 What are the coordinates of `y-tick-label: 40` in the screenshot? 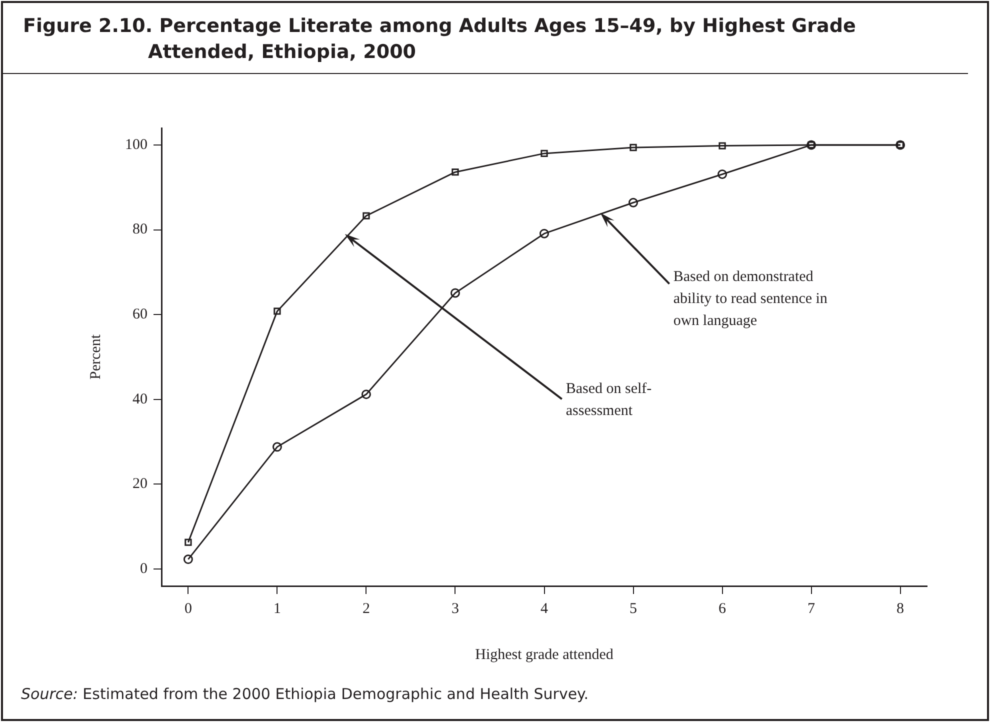 It's located at (140, 399).